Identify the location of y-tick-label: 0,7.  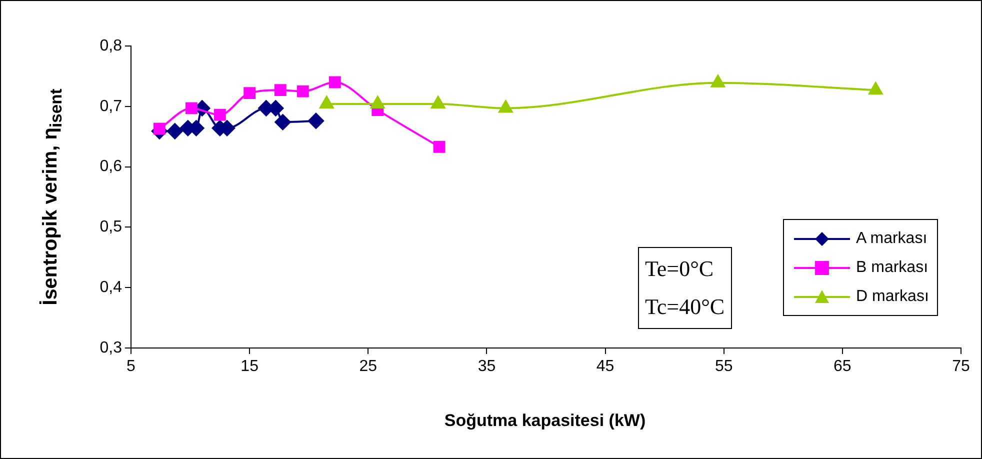
(111, 106).